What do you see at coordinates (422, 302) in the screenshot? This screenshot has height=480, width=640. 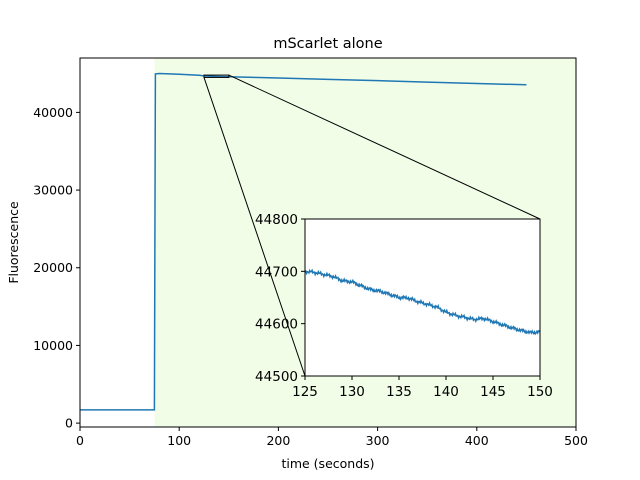 I see `inset-series-line` at bounding box center [422, 302].